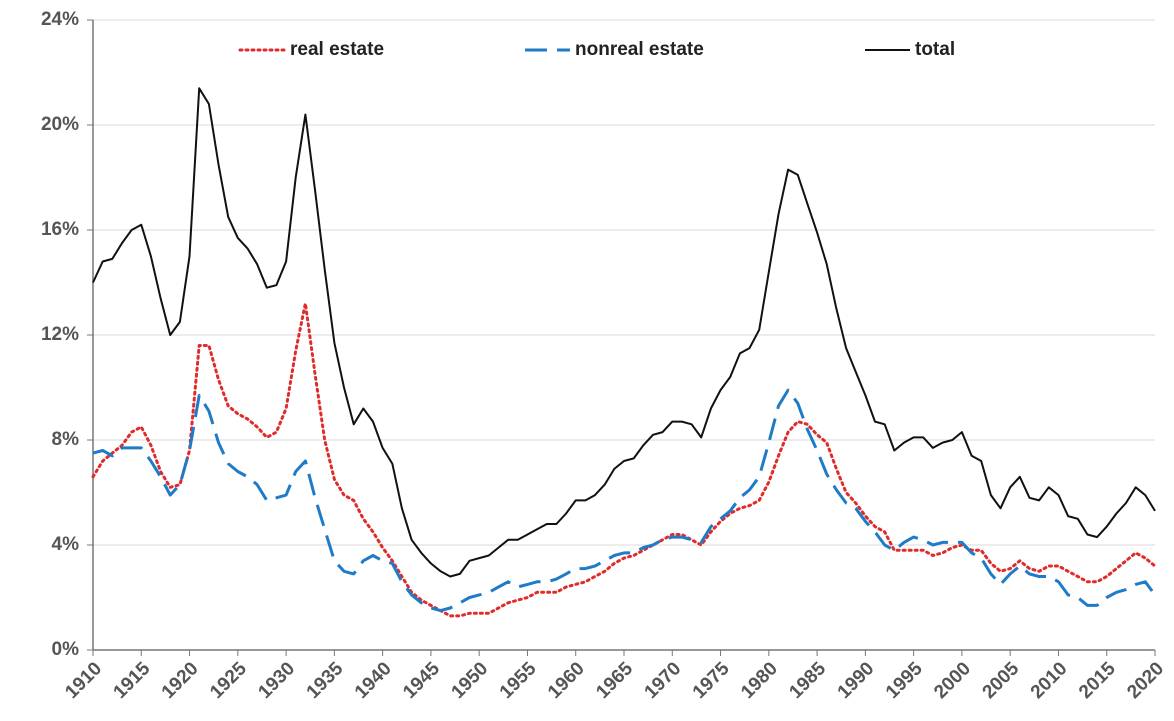  Describe the element at coordinates (132, 680) in the screenshot. I see `x-tick-label: 1915` at that location.